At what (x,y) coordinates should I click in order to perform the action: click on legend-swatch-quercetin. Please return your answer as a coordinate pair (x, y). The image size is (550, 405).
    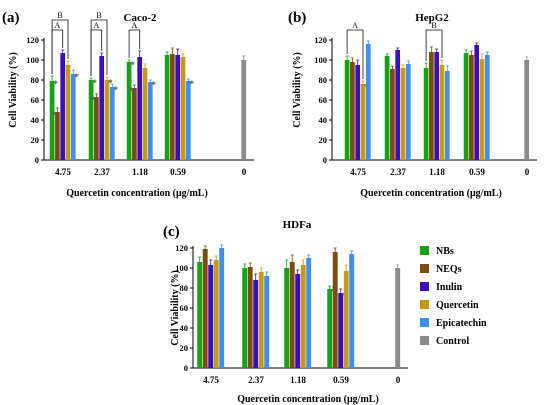
    Looking at the image, I should click on (424, 304).